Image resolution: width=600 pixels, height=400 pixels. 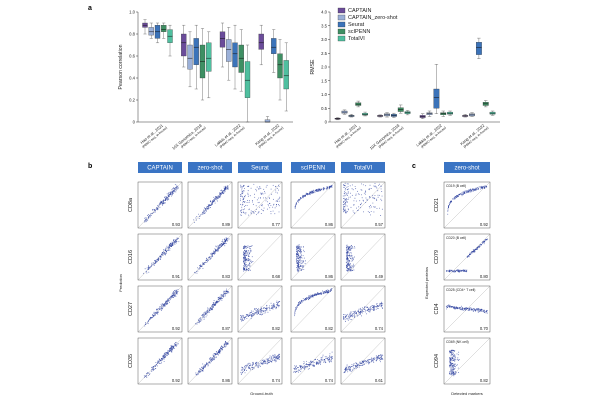 What do you see at coordinates (341, 31) in the screenshot?
I see `legend-swatch` at bounding box center [341, 31].